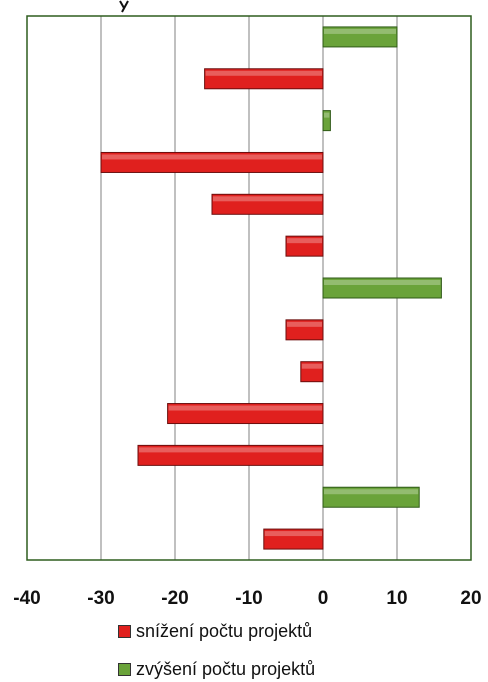 The height and width of the screenshot is (682, 488). What do you see at coordinates (100, 598) in the screenshot?
I see `x-tick-label: -30` at bounding box center [100, 598].